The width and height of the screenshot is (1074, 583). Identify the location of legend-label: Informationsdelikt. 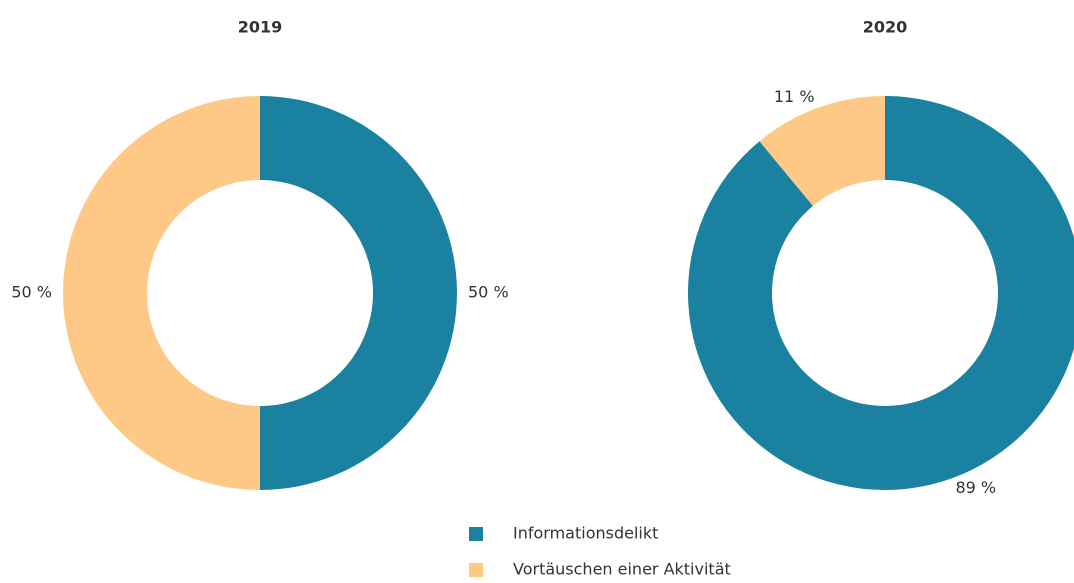
(585, 533).